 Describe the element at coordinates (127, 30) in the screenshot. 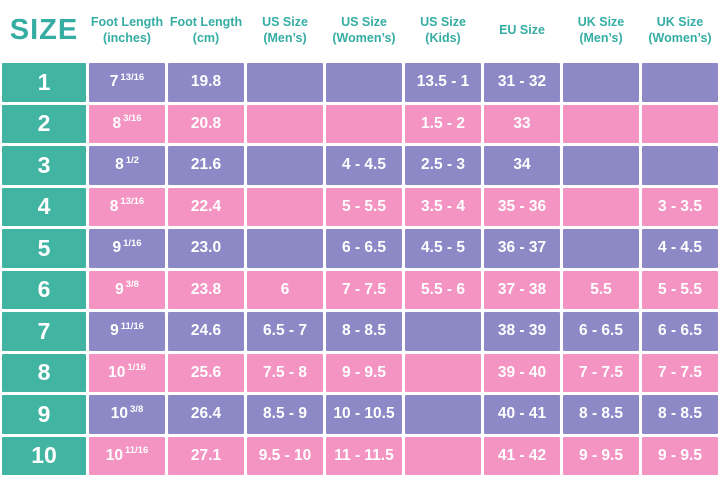

I see `column-header-inches: Foot Length (inches)` at that location.